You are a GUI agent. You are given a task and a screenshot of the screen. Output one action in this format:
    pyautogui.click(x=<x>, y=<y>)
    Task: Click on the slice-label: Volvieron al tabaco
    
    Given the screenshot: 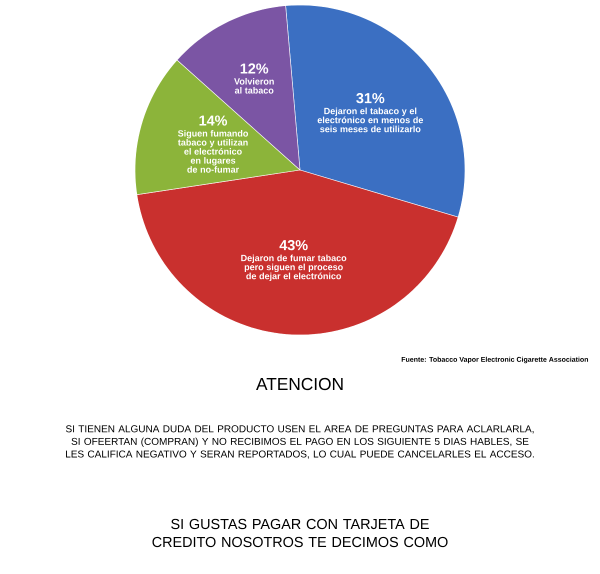 What is the action you would take?
    pyautogui.click(x=254, y=86)
    